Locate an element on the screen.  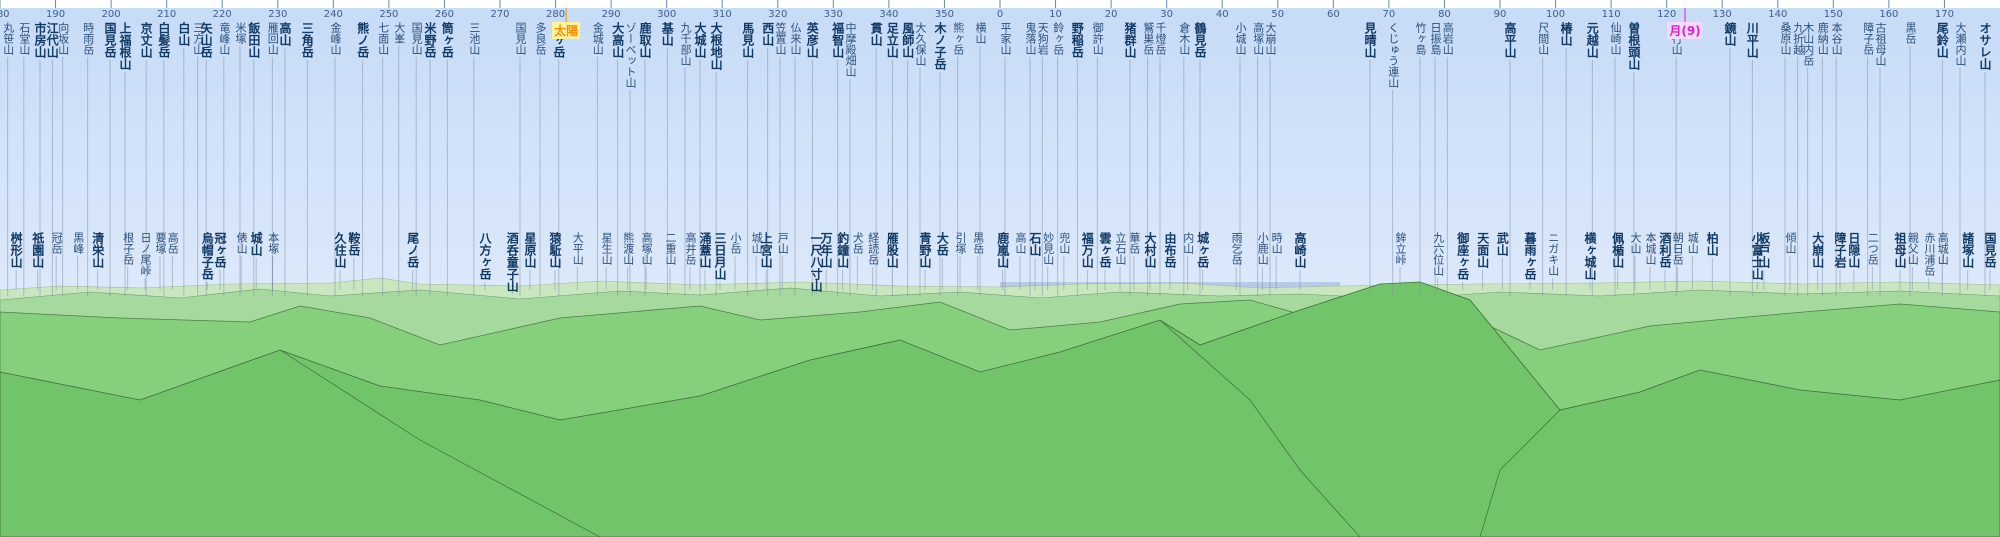
peak-label: 上福根山 is located at coordinates (125, 46).